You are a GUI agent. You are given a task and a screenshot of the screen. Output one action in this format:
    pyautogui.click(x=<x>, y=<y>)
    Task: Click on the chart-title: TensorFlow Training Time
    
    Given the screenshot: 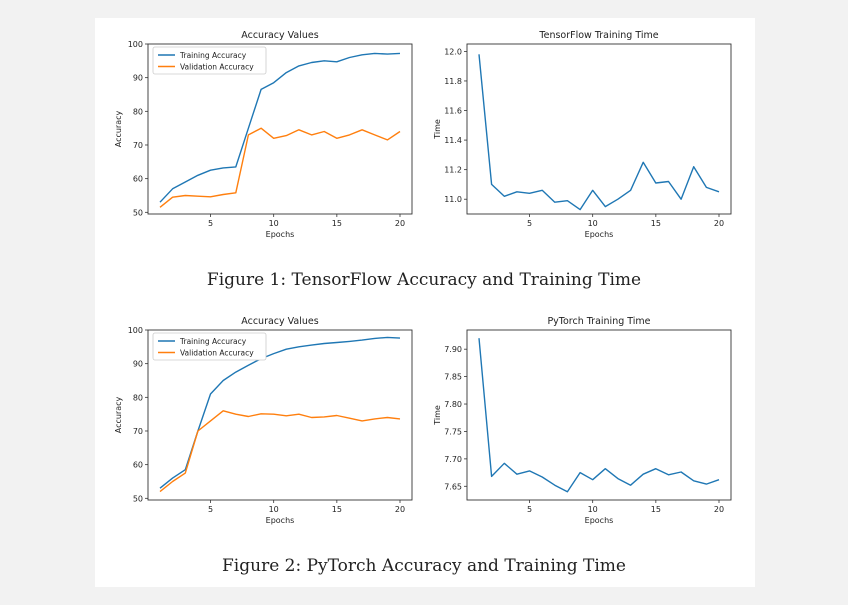 What is the action you would take?
    pyautogui.click(x=598, y=35)
    